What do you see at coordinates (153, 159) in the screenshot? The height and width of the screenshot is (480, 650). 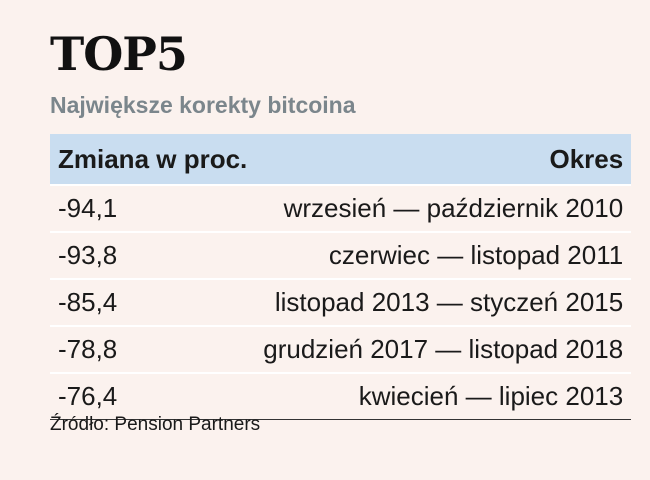 I see `column-header-change: Zmiana w proc.` at bounding box center [153, 159].